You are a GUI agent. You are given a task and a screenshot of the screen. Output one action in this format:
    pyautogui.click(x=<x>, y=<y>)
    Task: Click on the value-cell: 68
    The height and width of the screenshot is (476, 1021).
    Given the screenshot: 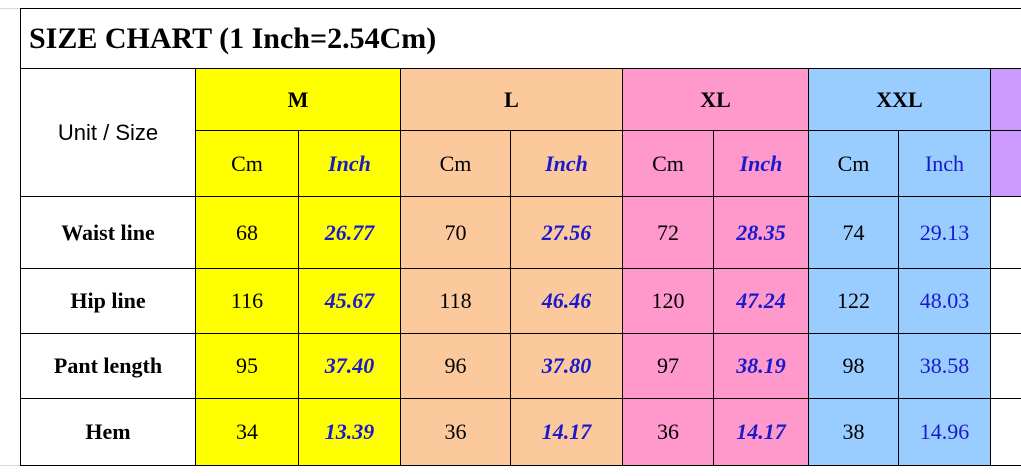 What is the action you would take?
    pyautogui.click(x=247, y=232)
    